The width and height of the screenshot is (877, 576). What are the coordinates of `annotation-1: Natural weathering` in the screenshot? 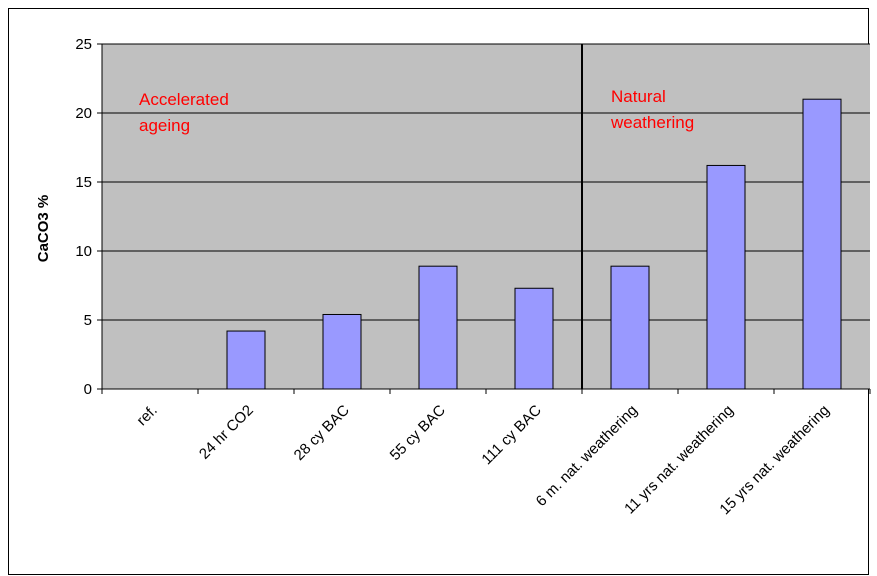 It's located at (652, 109).